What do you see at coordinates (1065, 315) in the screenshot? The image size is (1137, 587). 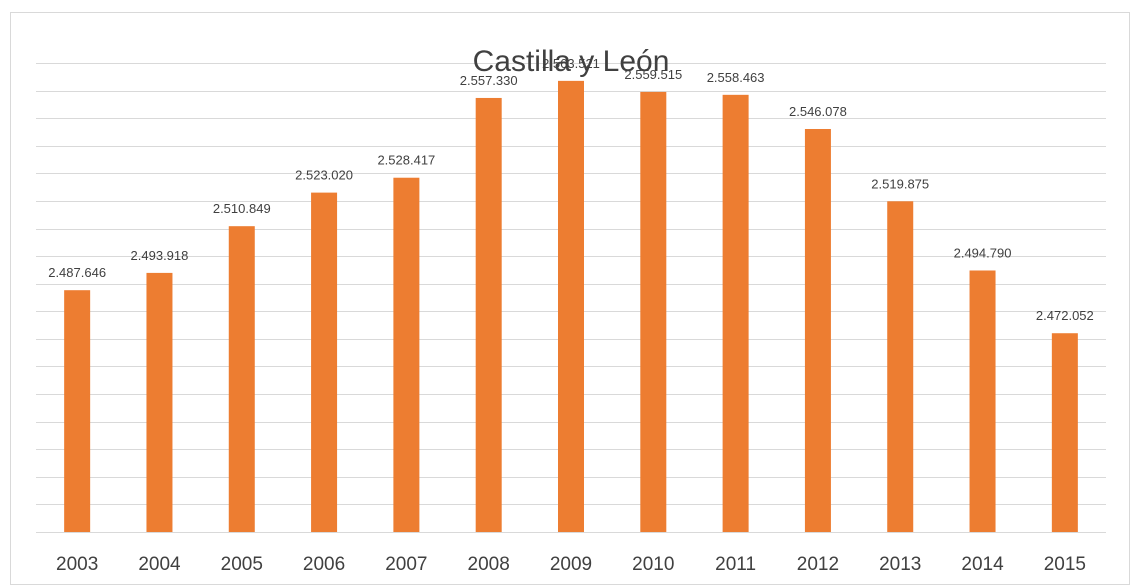 I see `data-label-2015: 2.472.052` at bounding box center [1065, 315].